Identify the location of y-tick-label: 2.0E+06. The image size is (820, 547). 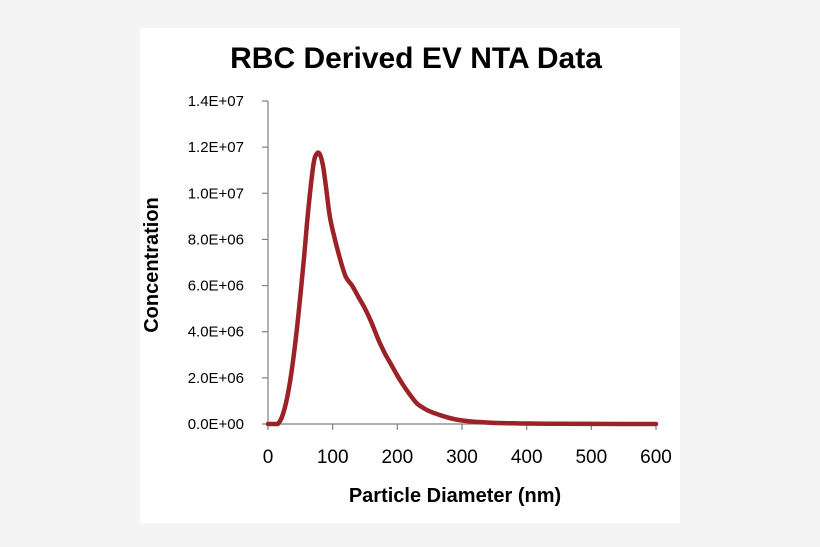
(216, 378).